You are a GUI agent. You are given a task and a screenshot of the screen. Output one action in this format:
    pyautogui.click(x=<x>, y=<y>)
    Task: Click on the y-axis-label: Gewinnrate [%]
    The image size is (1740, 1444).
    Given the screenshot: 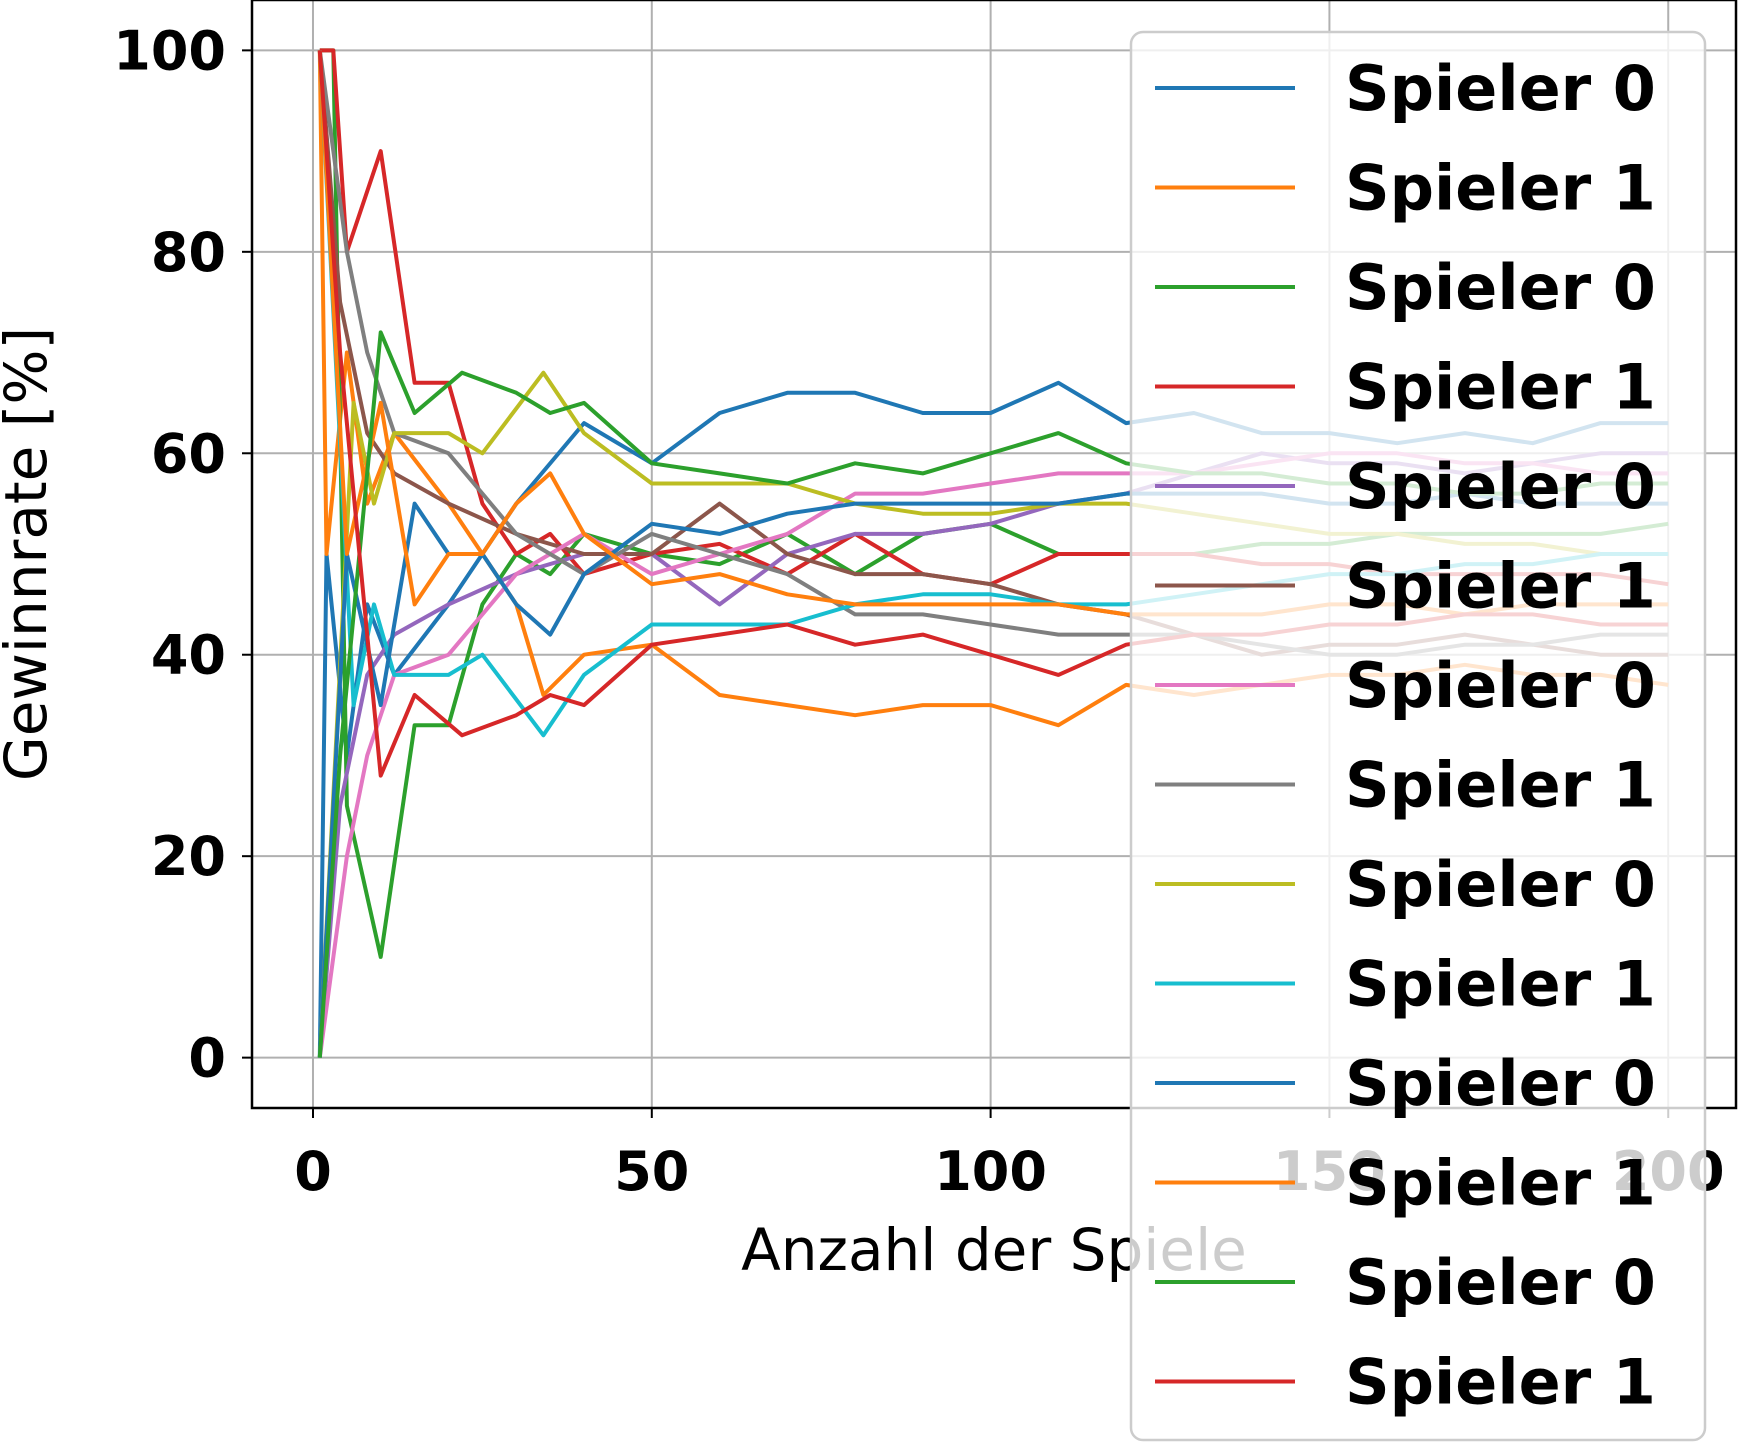 What is the action you would take?
    pyautogui.click(x=30, y=554)
    